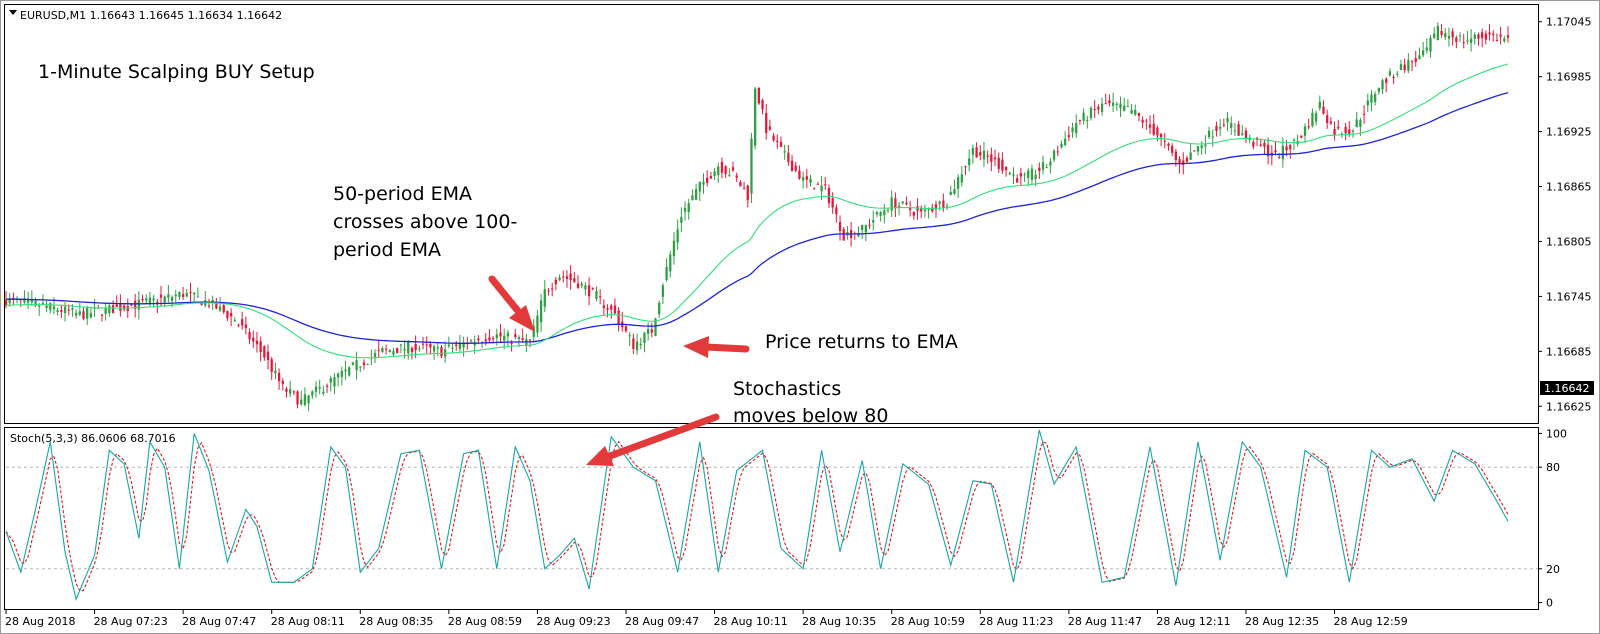 Image resolution: width=1600 pixels, height=634 pixels. What do you see at coordinates (1105, 621) in the screenshot?
I see `time-tick-label: 28 Aug 11:47` at bounding box center [1105, 621].